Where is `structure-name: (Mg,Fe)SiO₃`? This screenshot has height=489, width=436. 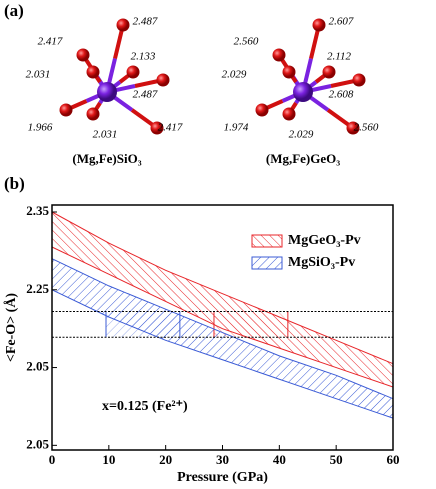
structure-name: (Mg,Fe)SiO₃ is located at coordinates (106, 158).